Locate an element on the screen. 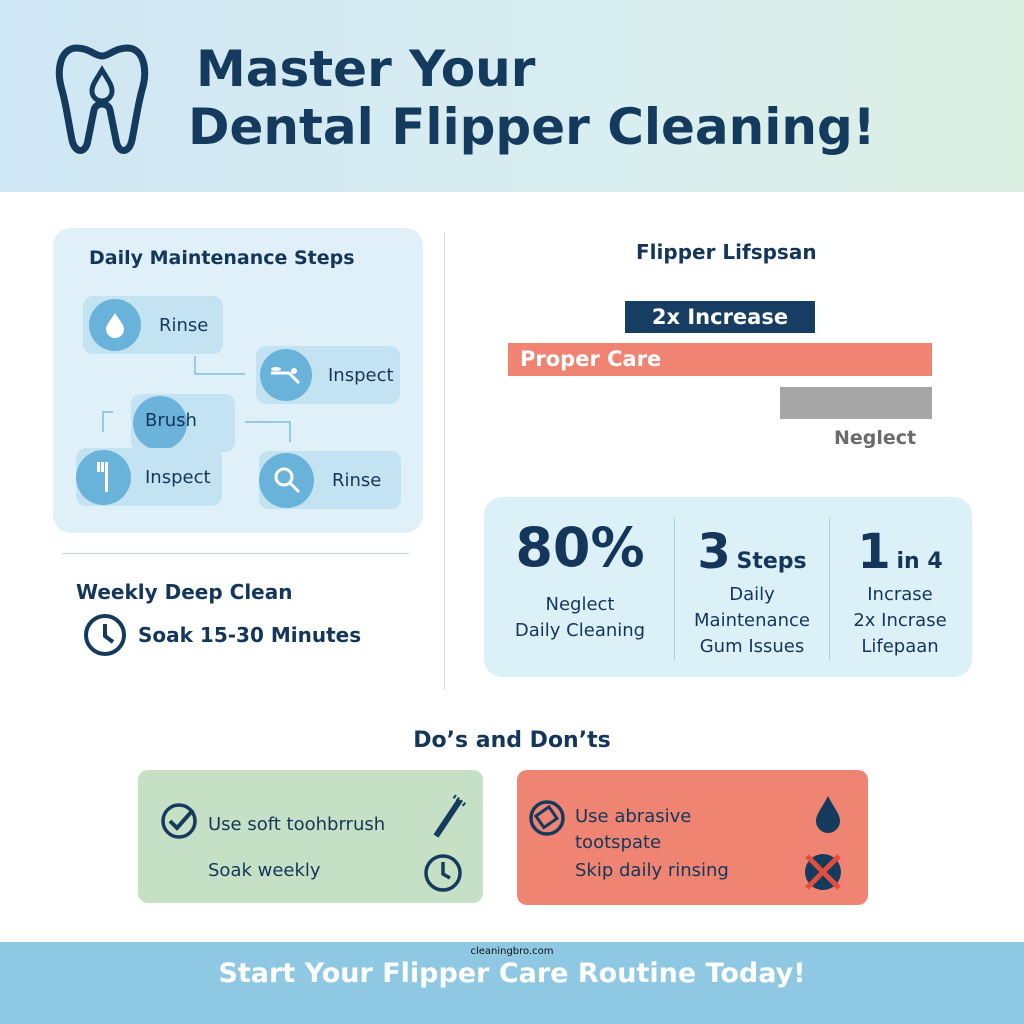  bar-neglect-label: Neglect is located at coordinates (875, 438).